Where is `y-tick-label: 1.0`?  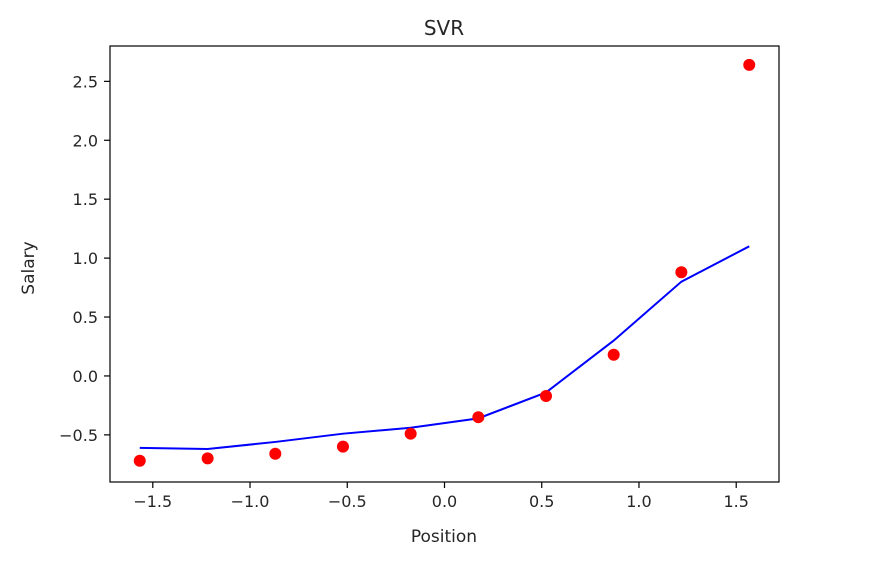
y-tick-label: 1.0 is located at coordinates (85, 258).